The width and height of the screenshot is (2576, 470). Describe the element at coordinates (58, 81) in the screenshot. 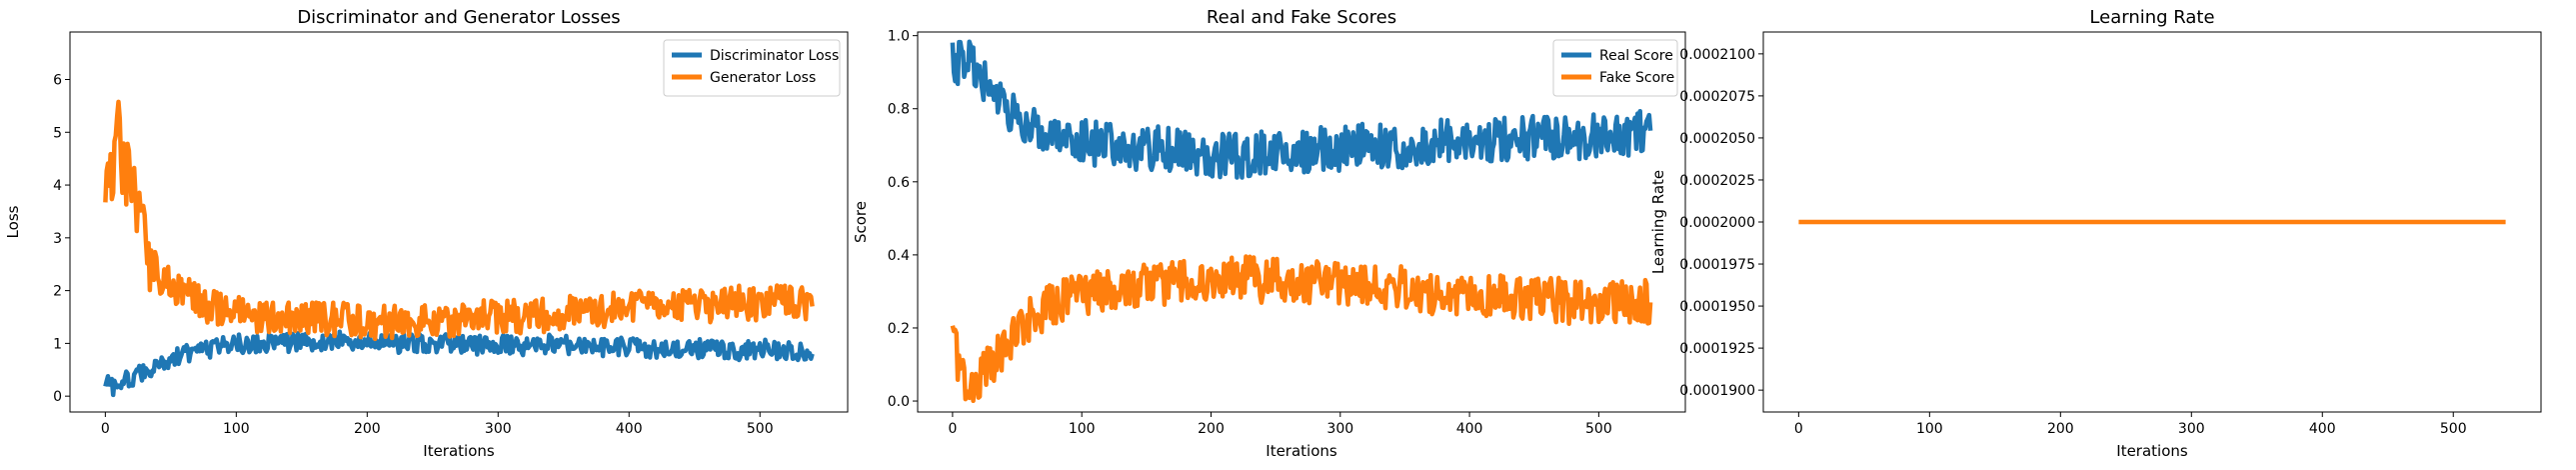

I see `losses-y-tick-label: 6` at that location.